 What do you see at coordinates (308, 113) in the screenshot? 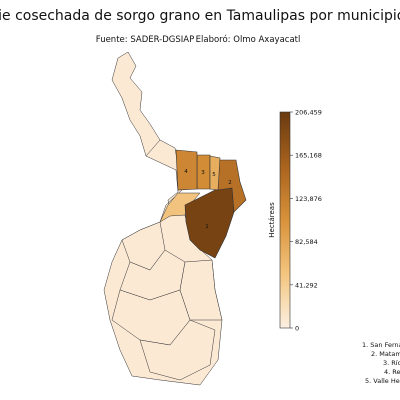
I see `colorbar-tick-label: 206,459` at bounding box center [308, 113].